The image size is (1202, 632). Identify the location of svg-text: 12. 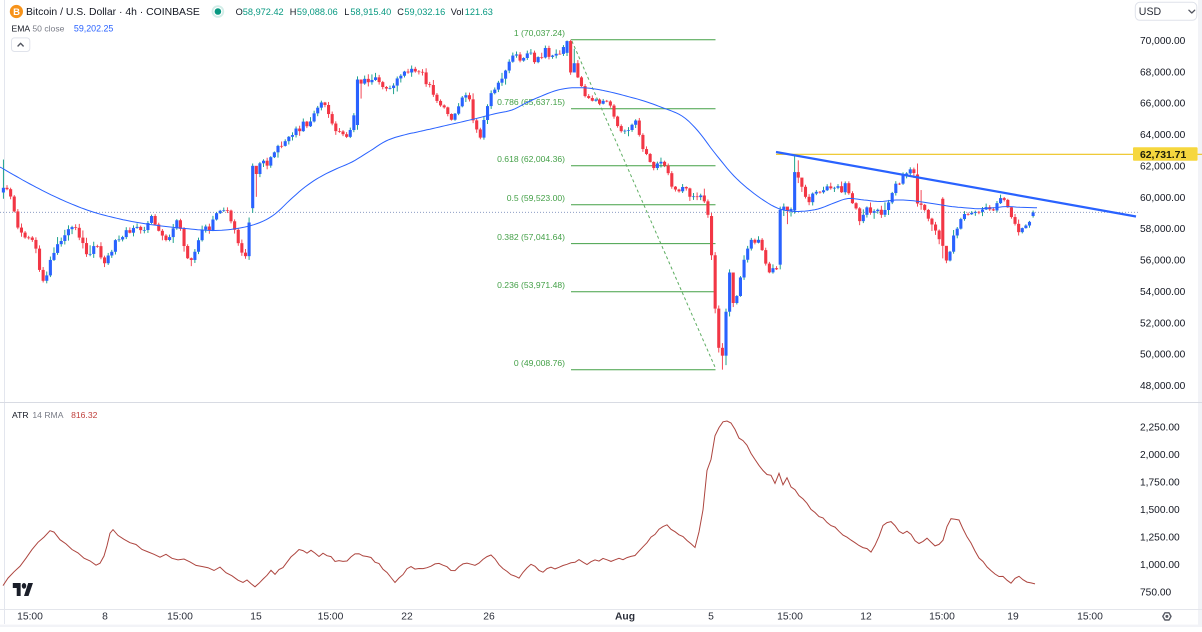
(866, 617).